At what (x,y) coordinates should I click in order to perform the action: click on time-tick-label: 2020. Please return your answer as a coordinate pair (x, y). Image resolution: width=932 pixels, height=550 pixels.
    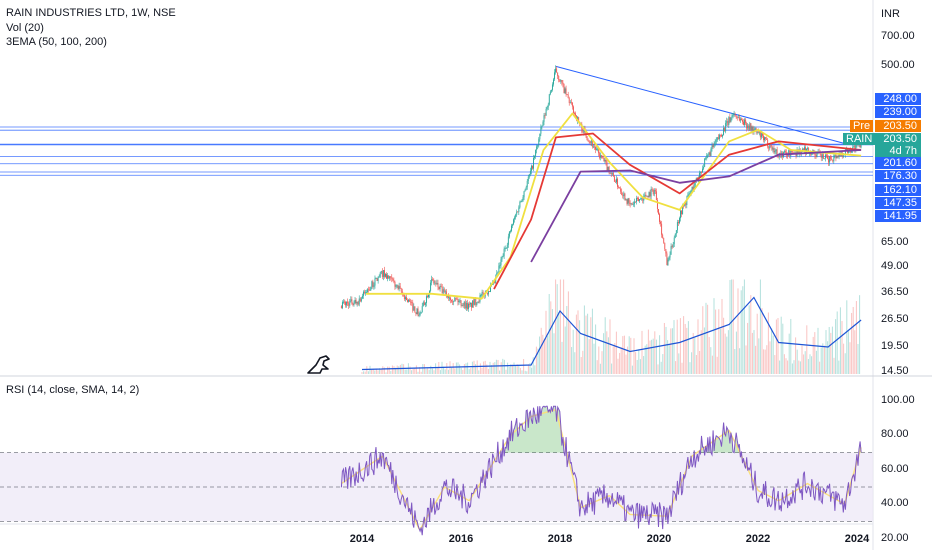
    Looking at the image, I should click on (659, 539).